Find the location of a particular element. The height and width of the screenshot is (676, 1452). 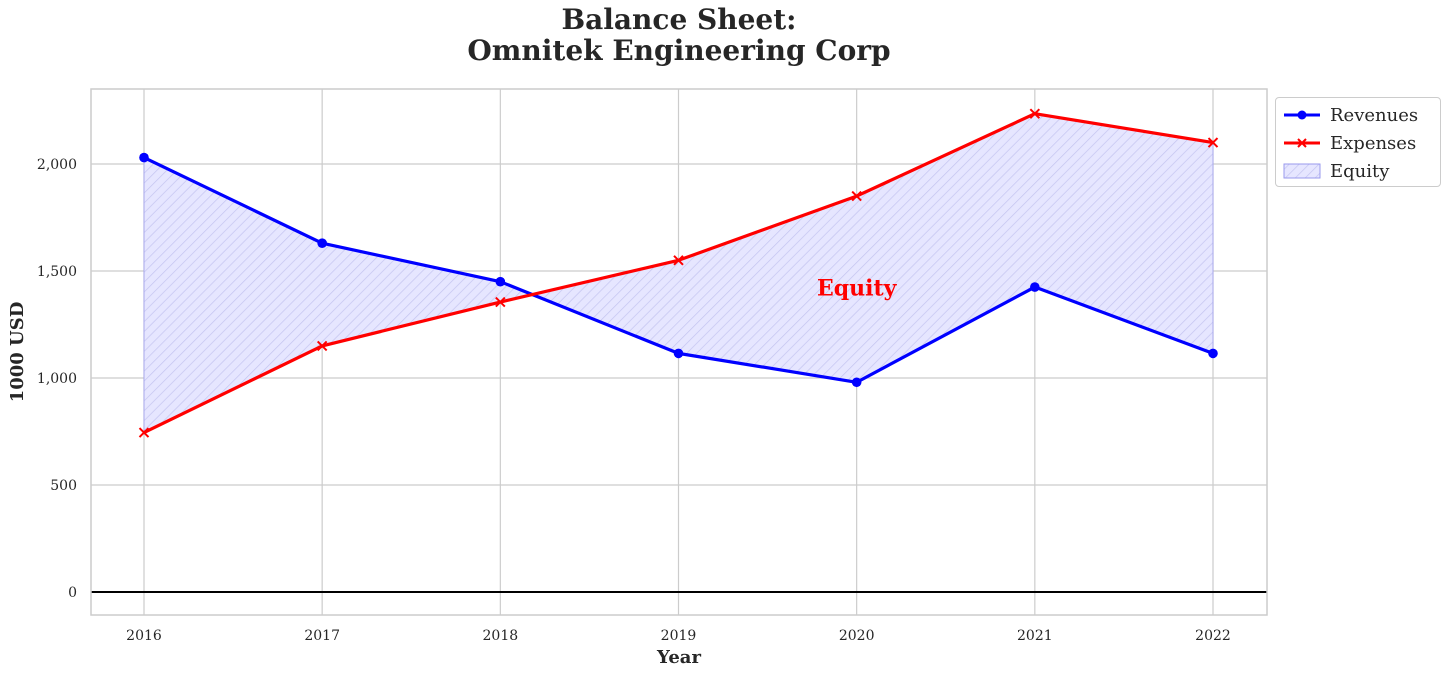

chart-title-line-1: Balance Sheet: is located at coordinates (679, 19).